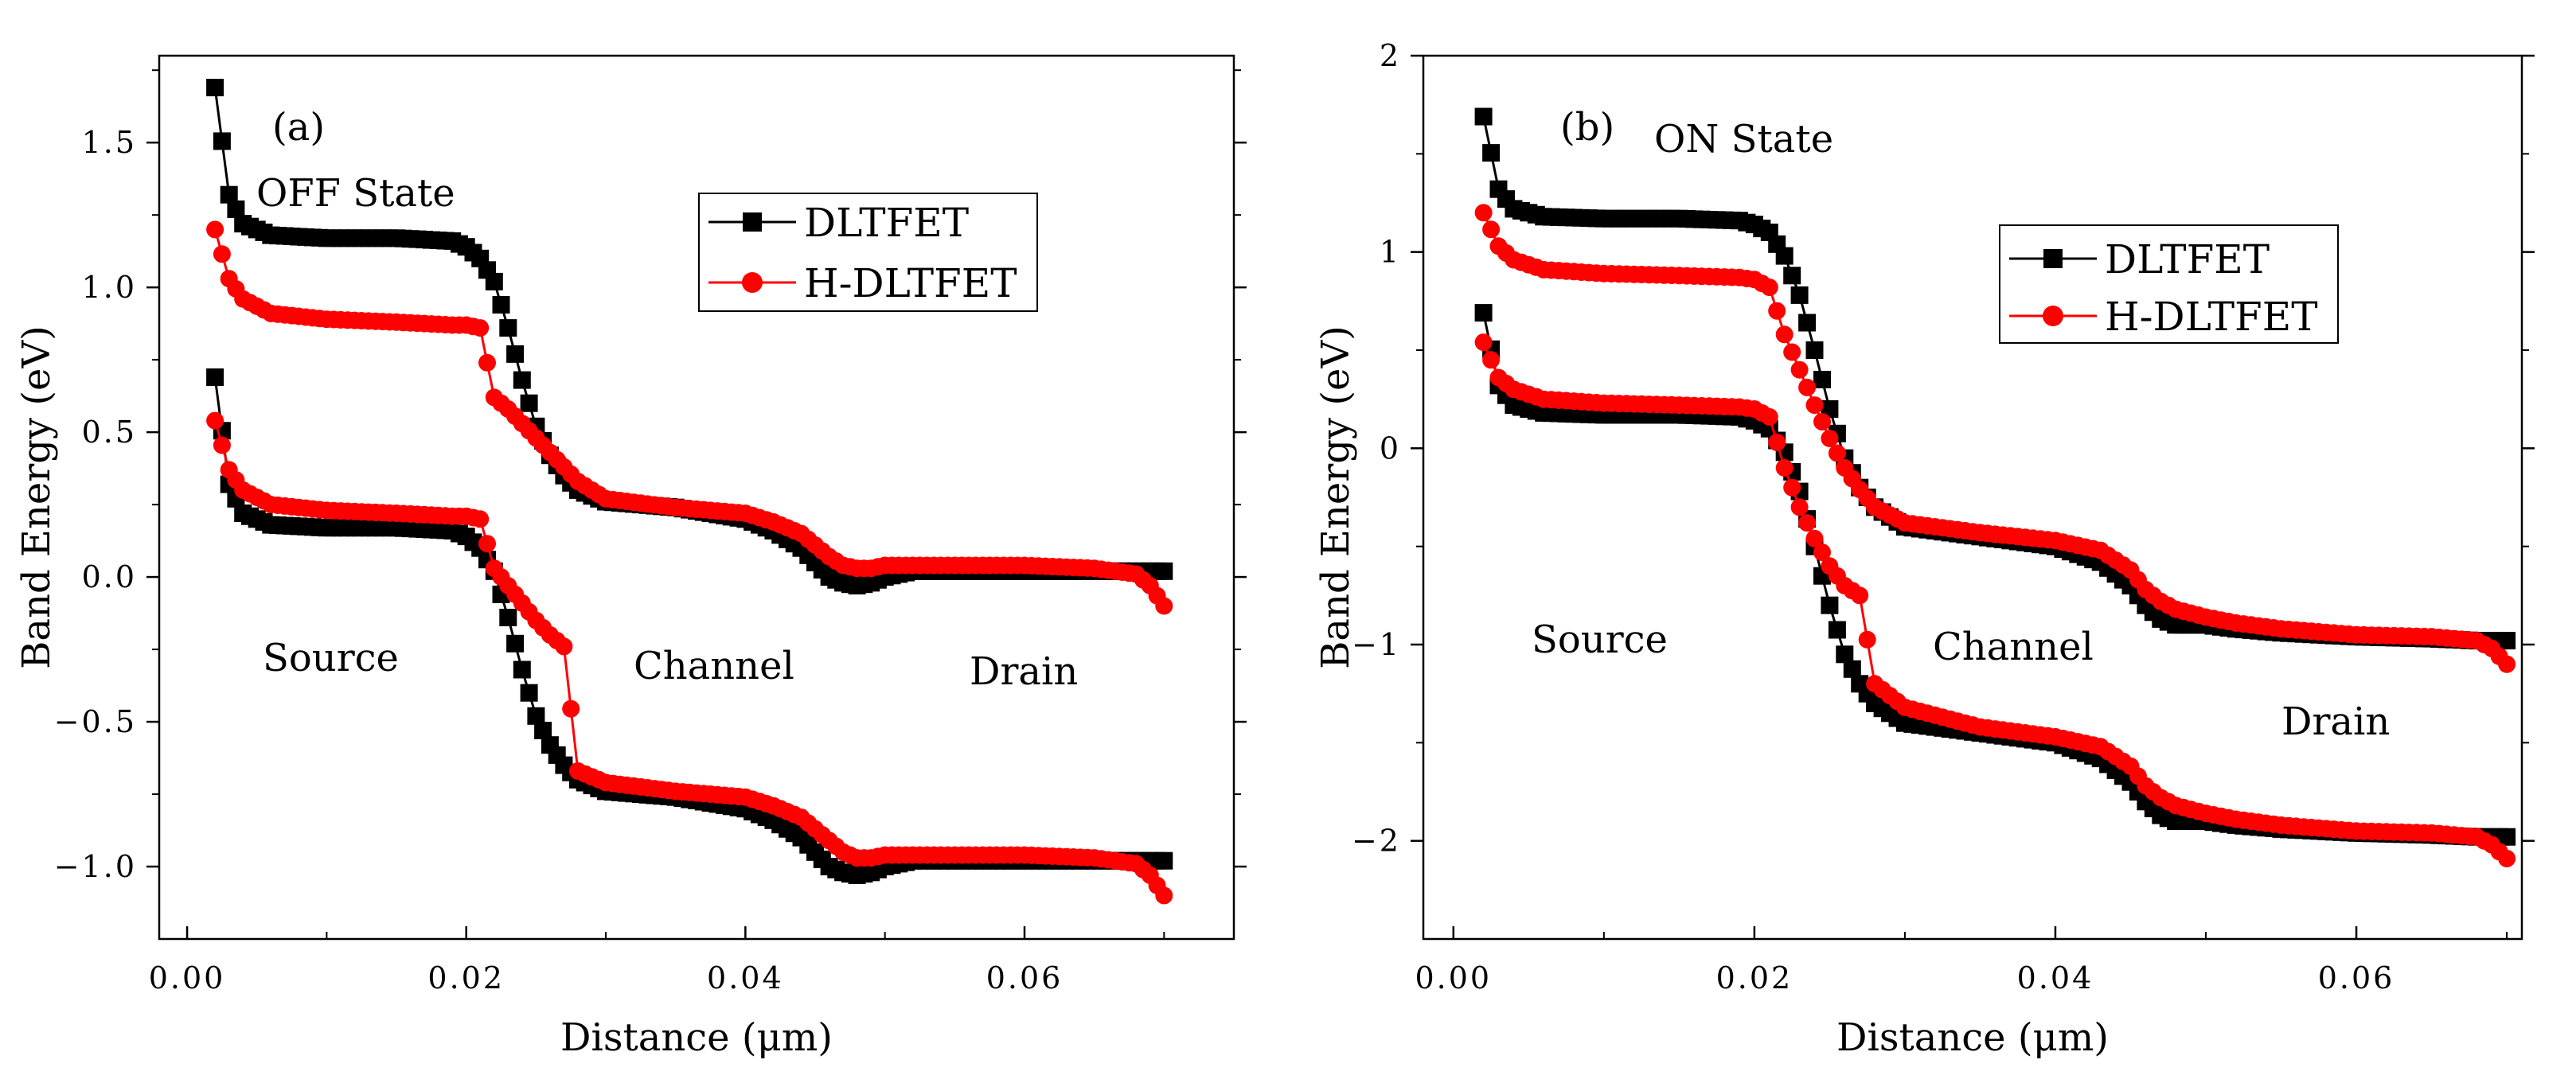  I want to click on panel-b-state-label: ON State, so click(1743, 139).